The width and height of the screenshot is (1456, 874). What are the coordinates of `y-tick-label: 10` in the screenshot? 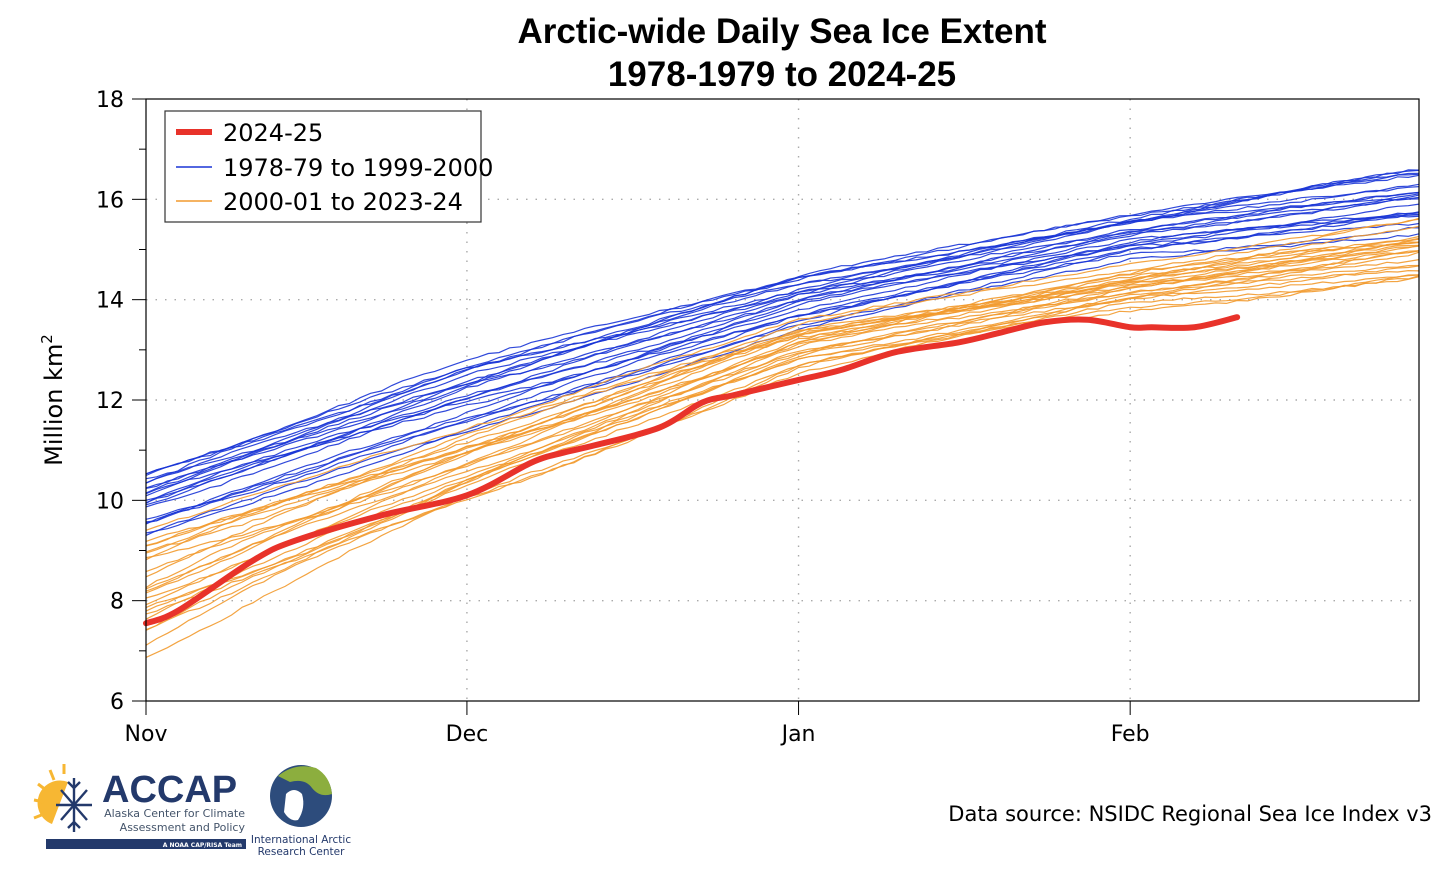 It's located at (110, 501).